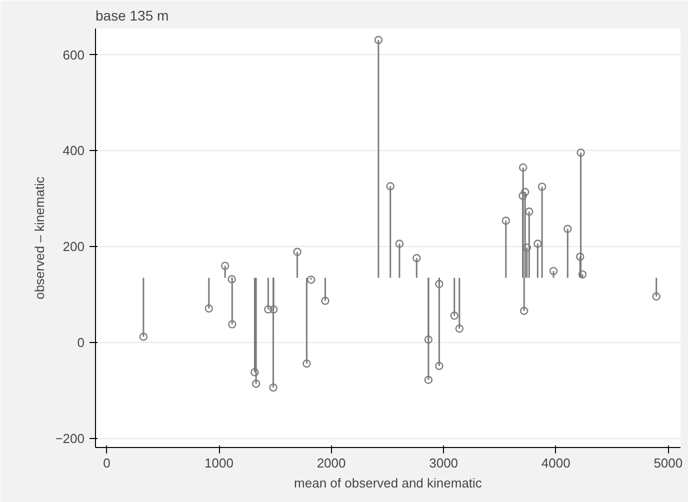  What do you see at coordinates (388, 483) in the screenshot?
I see `x-axis-title: mean of observed and kinematic` at bounding box center [388, 483].